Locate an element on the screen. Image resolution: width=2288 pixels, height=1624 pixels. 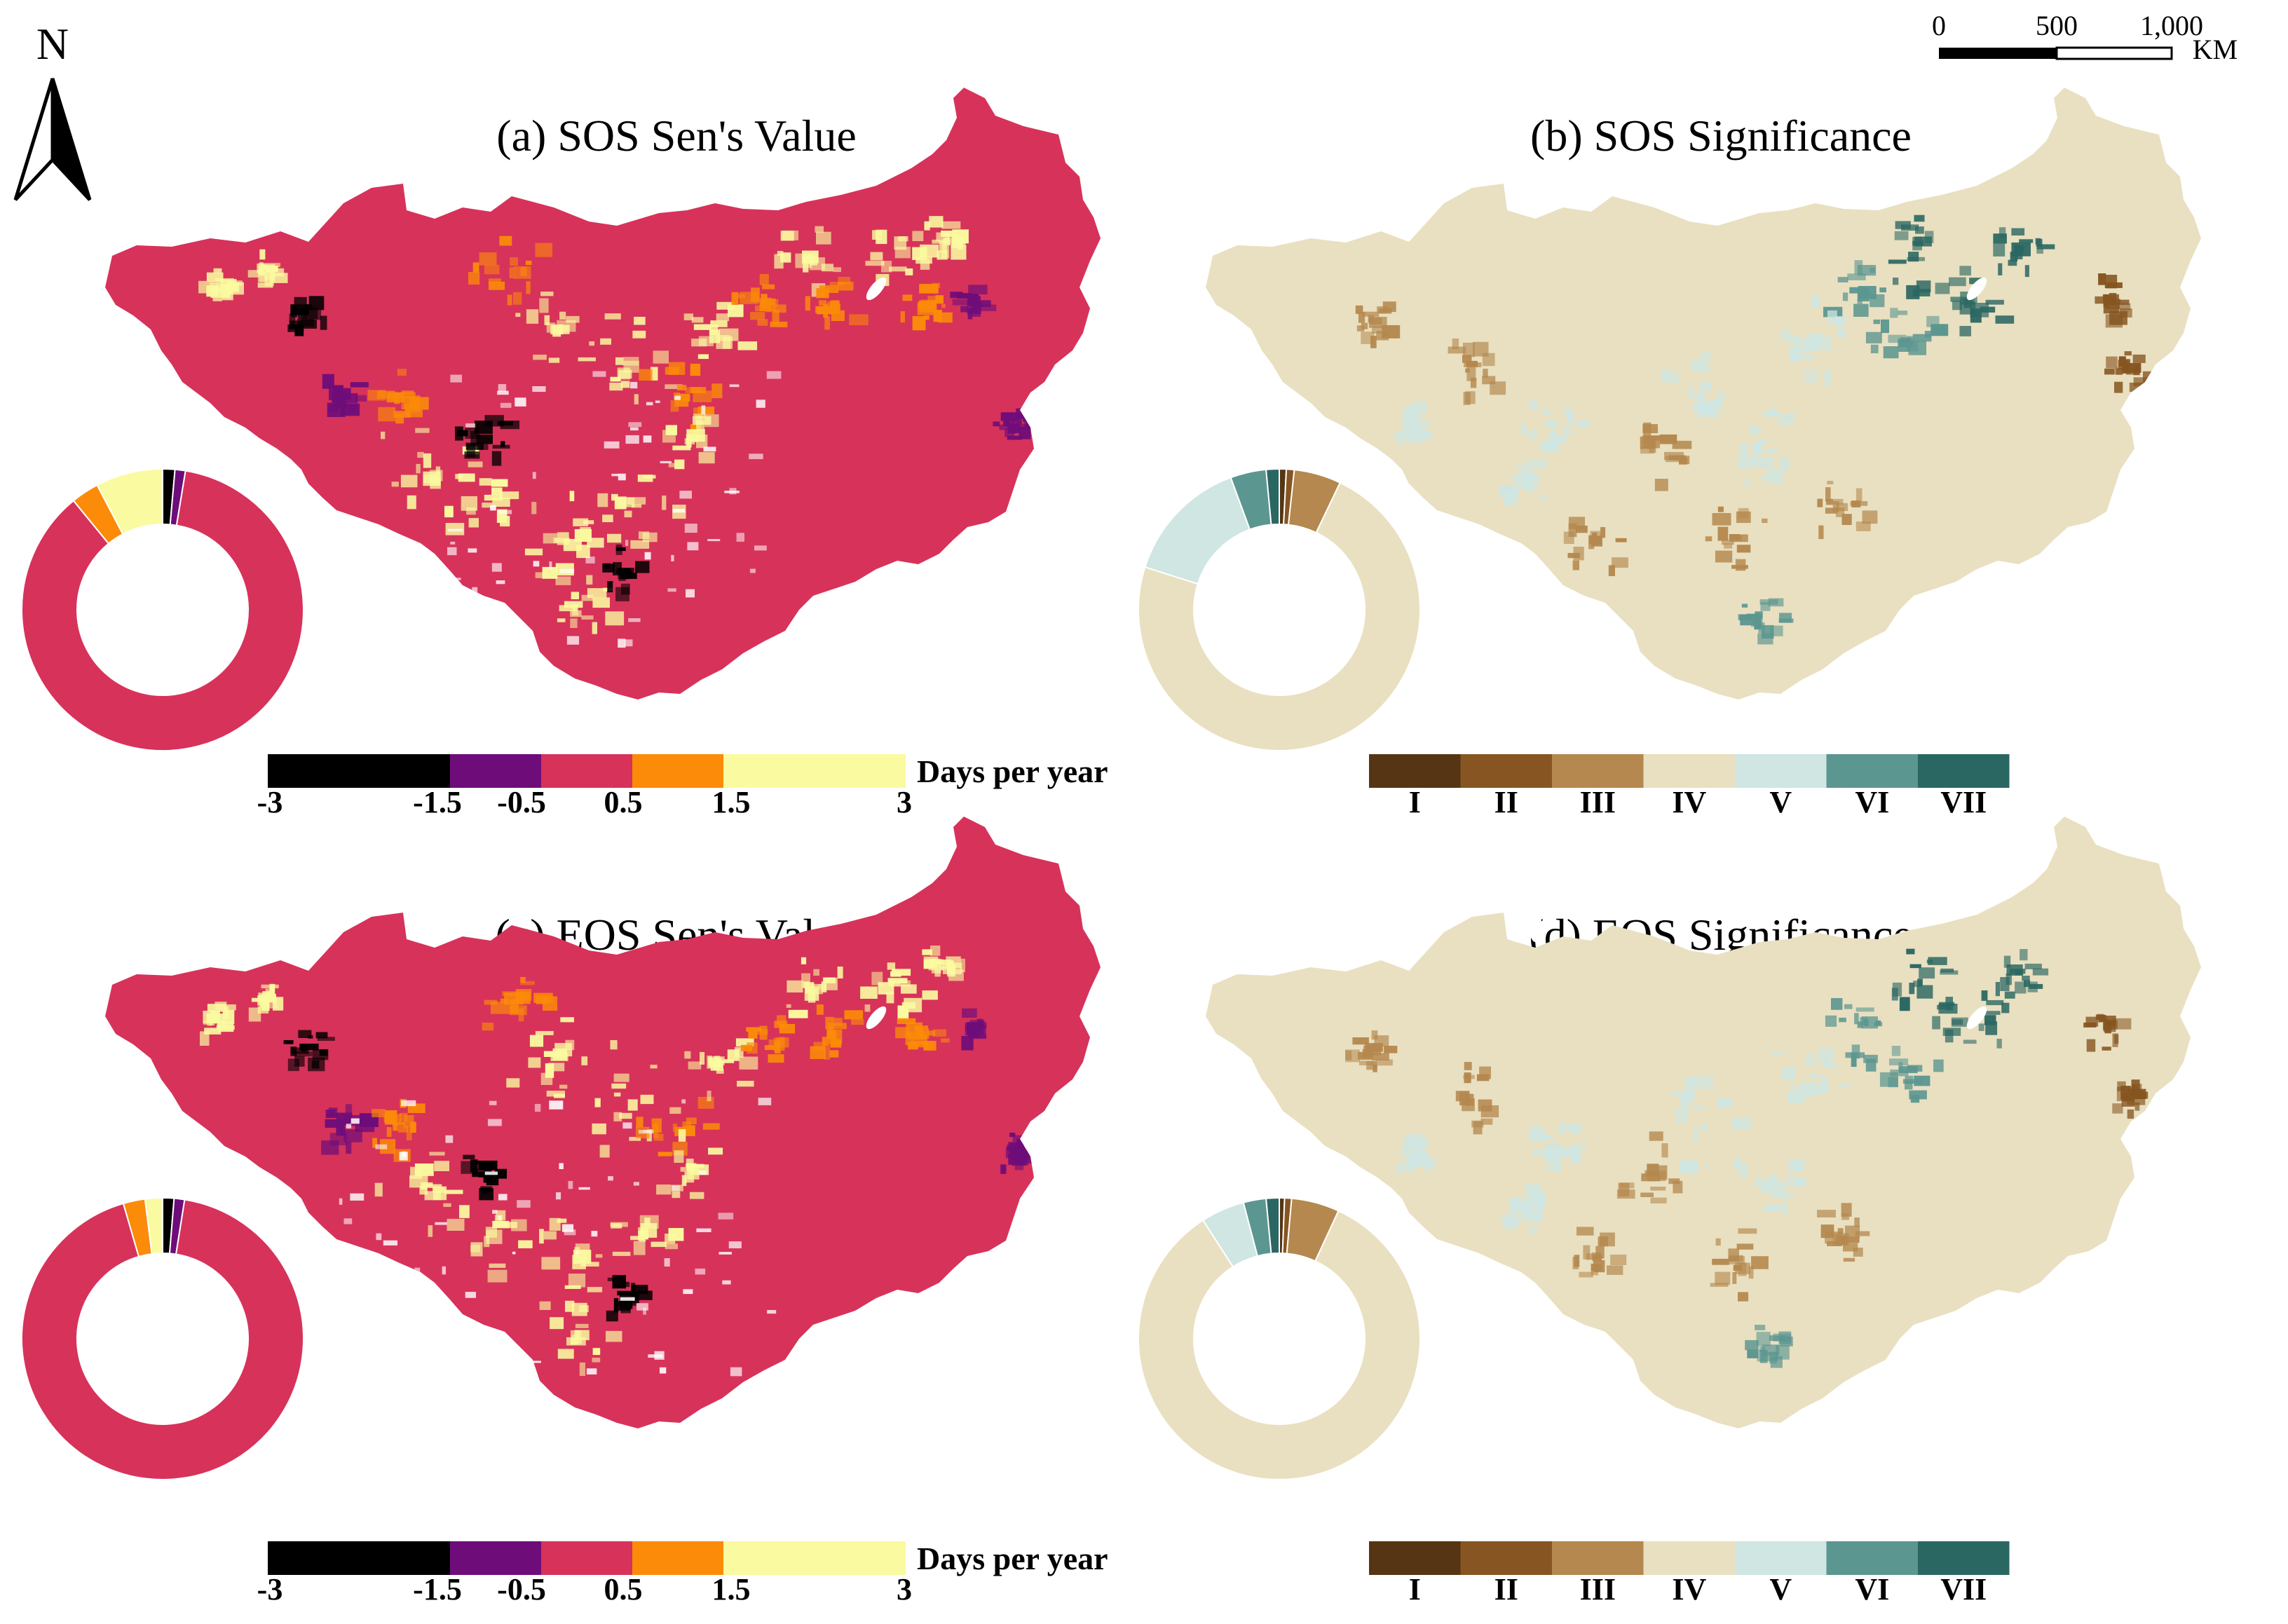
lake-west-c is located at coordinates (434, 924).